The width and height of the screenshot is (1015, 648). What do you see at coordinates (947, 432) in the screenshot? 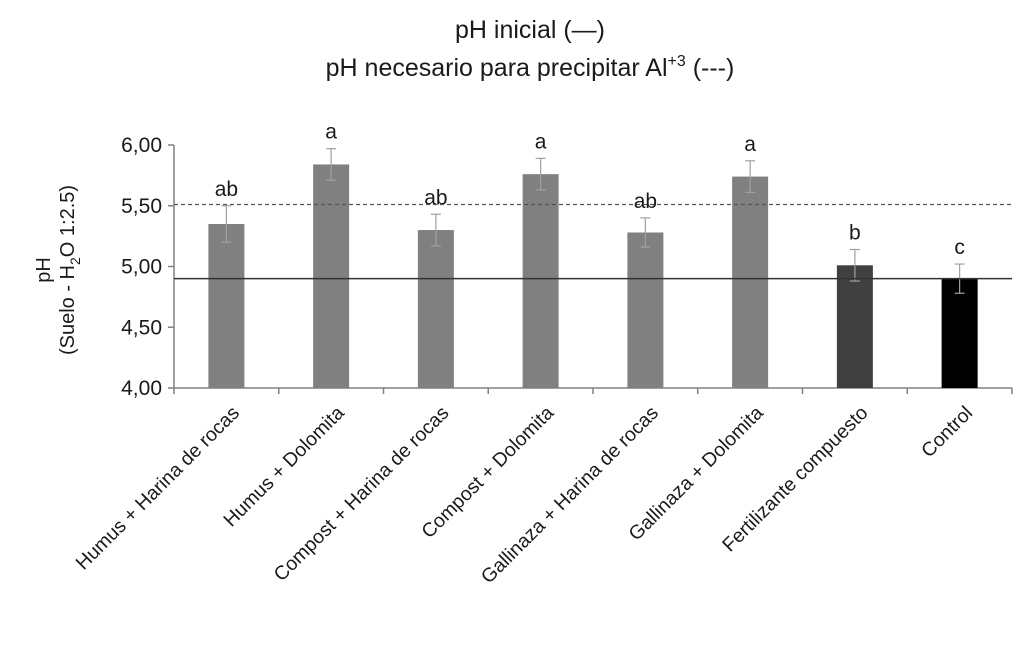
I see `x-tick-label: Control` at bounding box center [947, 432].